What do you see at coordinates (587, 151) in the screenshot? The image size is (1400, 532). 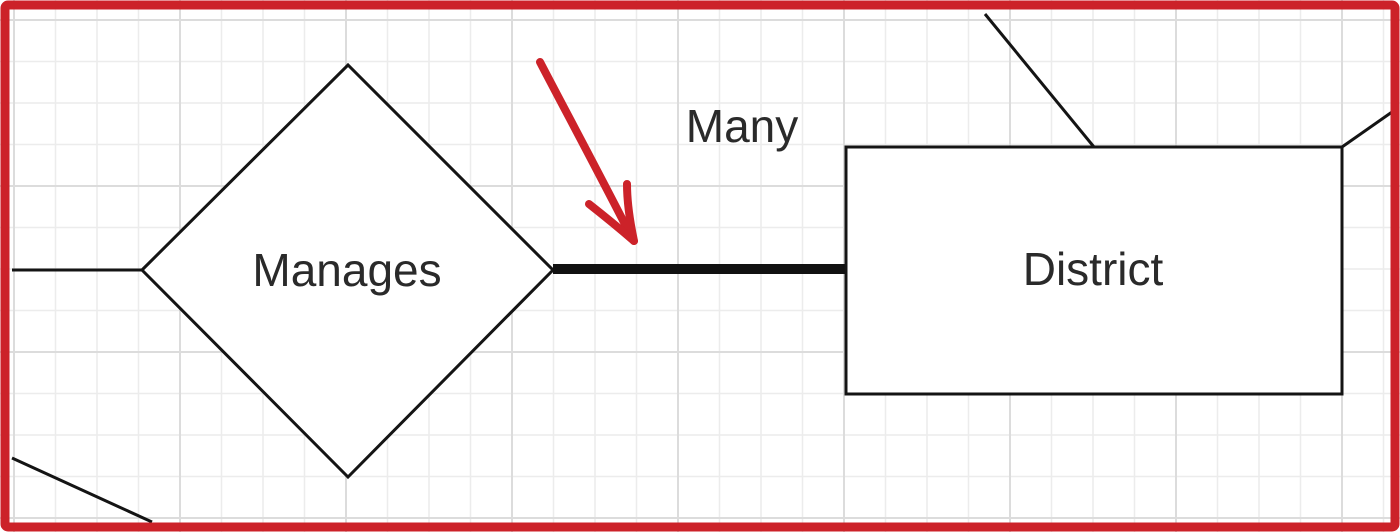 I see `red-arrow-icon` at bounding box center [587, 151].